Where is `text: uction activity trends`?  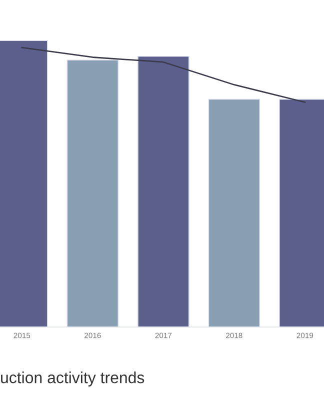
text: uction activity trends is located at coordinates (72, 379).